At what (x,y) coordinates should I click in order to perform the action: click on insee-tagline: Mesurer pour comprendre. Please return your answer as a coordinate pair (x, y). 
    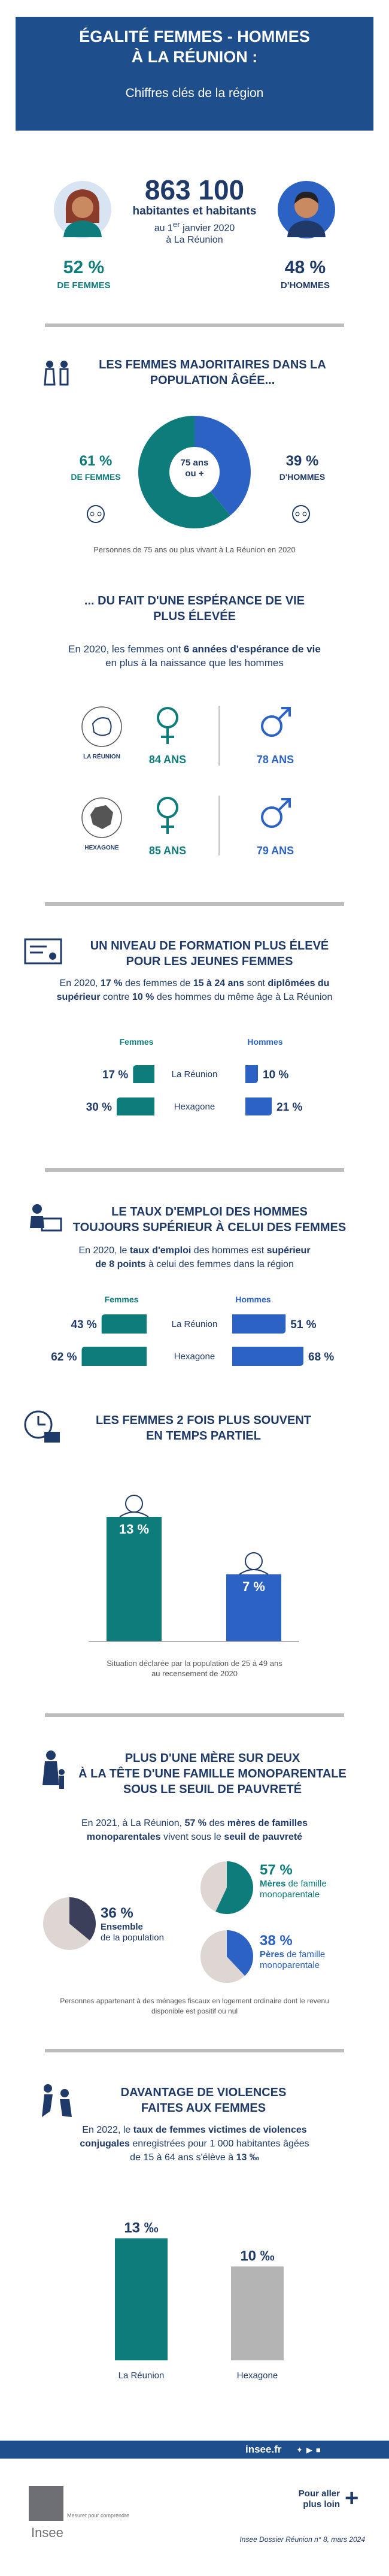
    Looking at the image, I should click on (98, 2515).